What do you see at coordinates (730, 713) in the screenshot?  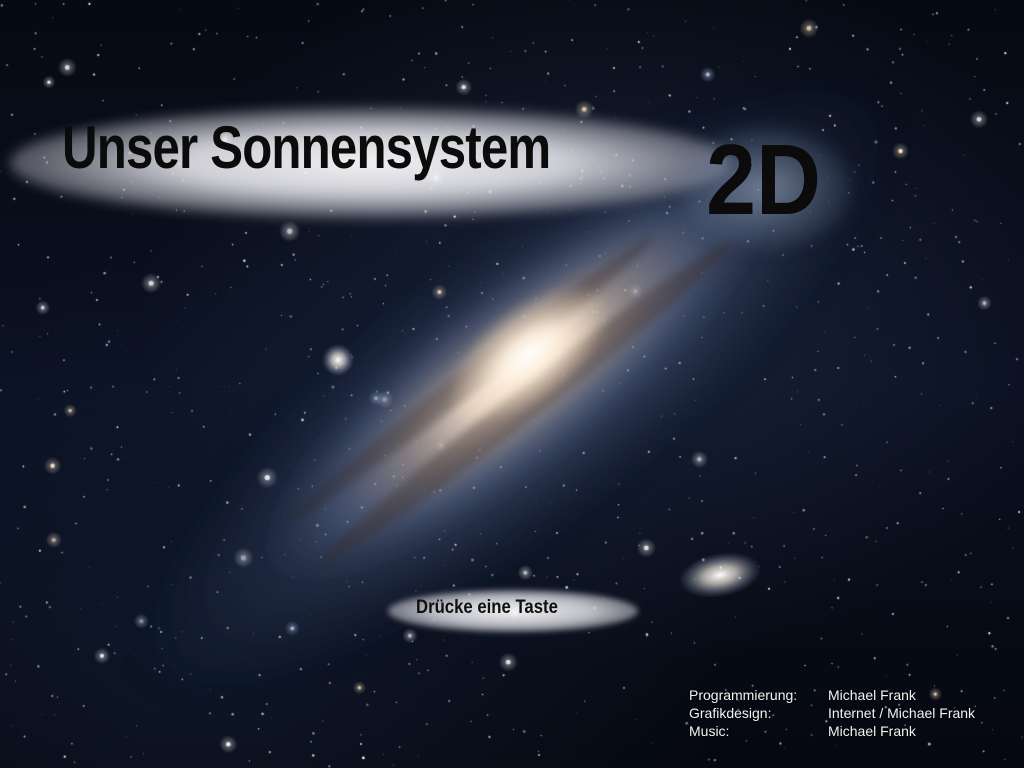 I see `credit-label: Grafikdesign:` at bounding box center [730, 713].